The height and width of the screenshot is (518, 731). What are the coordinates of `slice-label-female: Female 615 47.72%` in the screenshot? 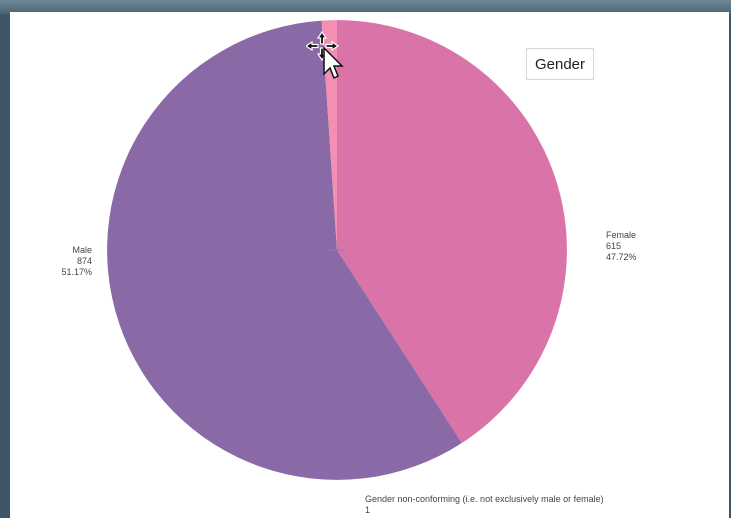 It's located at (621, 246).